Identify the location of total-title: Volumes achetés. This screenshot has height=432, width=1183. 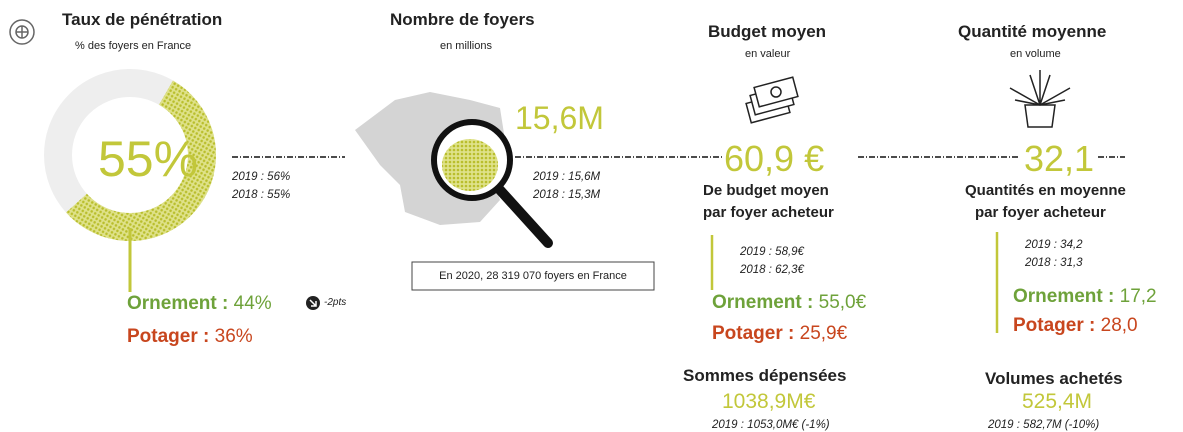
(1054, 378).